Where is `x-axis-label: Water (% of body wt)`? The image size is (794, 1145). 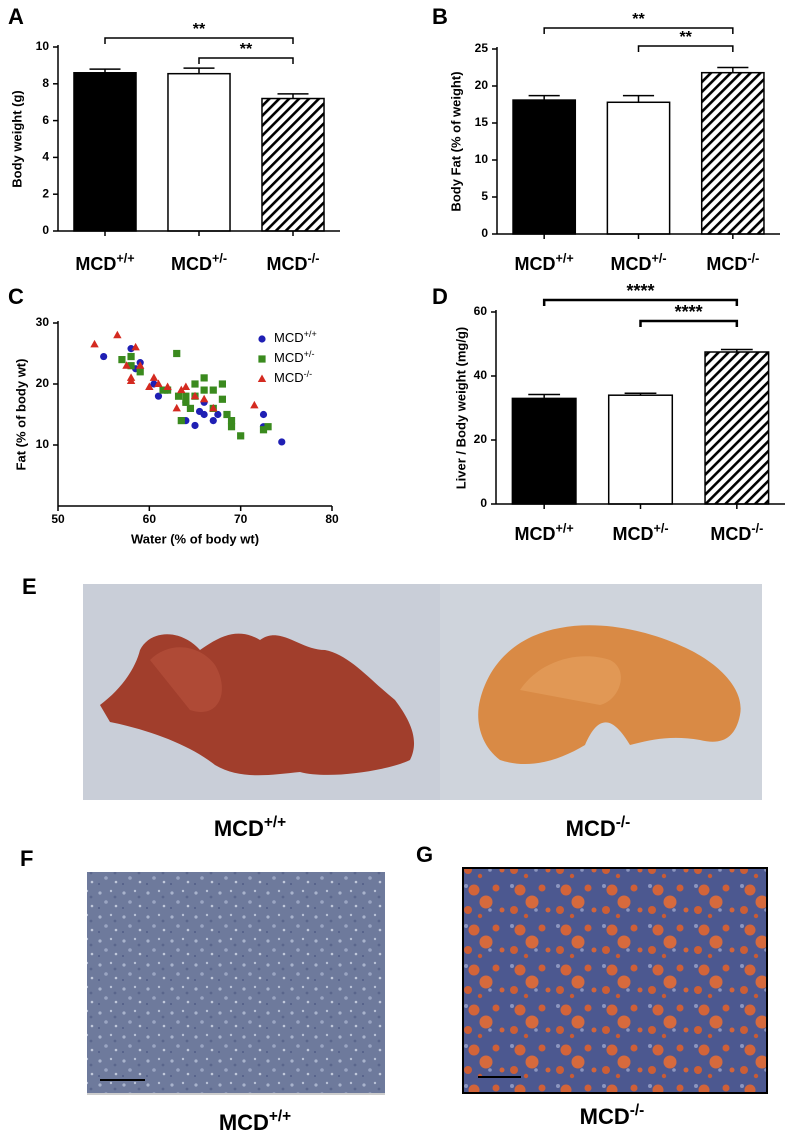 x-axis-label: Water (% of body wt) is located at coordinates (195, 538).